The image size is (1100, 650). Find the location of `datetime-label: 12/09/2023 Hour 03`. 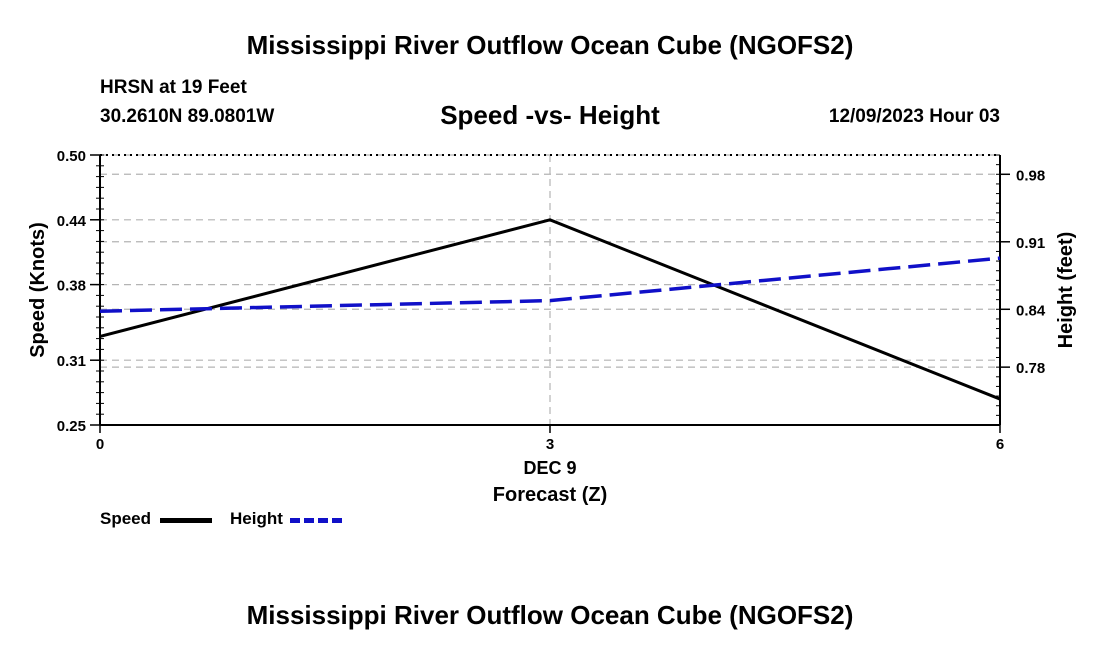

datetime-label: 12/09/2023 Hour 03 is located at coordinates (914, 116).